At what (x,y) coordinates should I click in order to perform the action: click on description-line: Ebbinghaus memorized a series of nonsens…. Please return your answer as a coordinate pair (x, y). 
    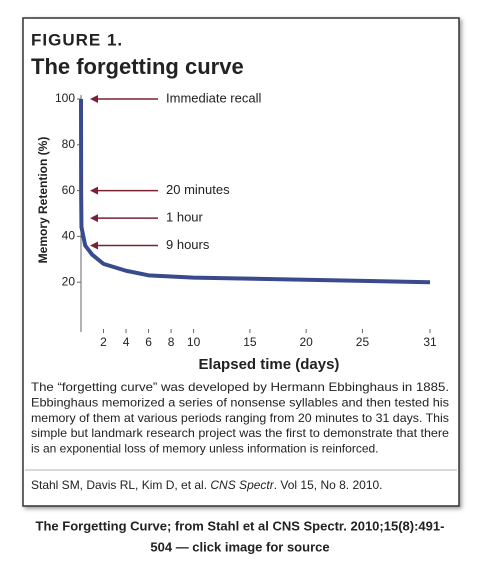
    Looking at the image, I should click on (240, 402).